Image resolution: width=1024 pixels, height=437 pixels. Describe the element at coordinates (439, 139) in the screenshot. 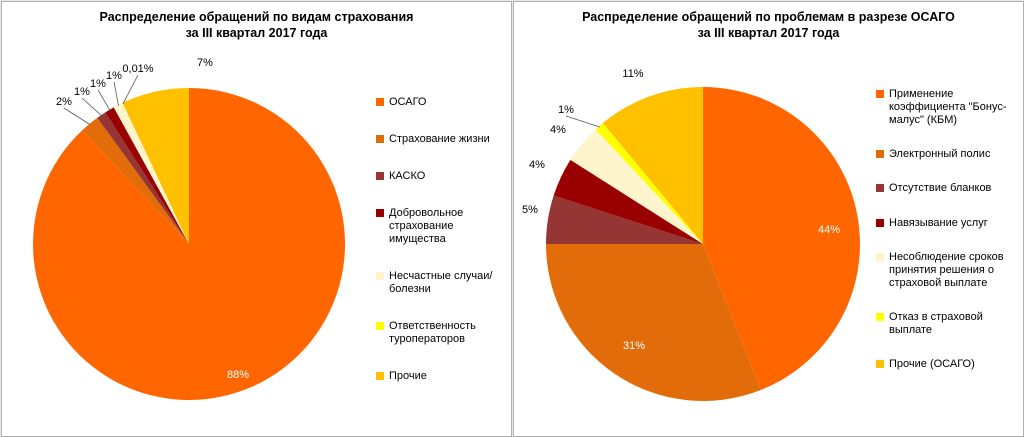

I see `legend-label: Страхование жизни` at that location.